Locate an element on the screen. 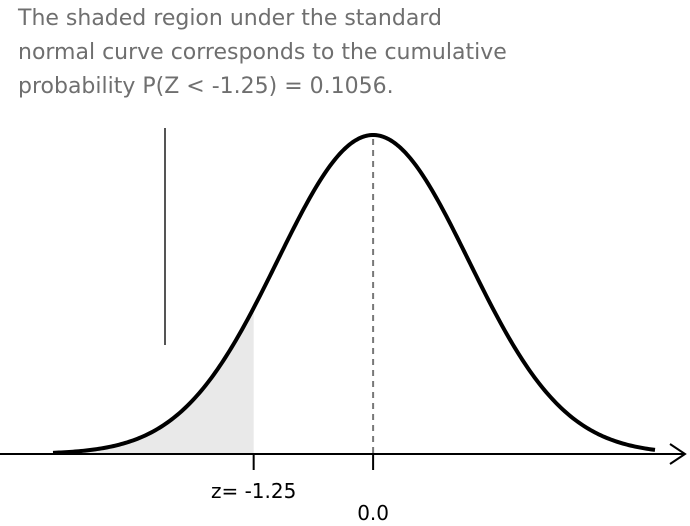 This screenshot has height=526, width=690. shaded-probability-region is located at coordinates (153, 380).